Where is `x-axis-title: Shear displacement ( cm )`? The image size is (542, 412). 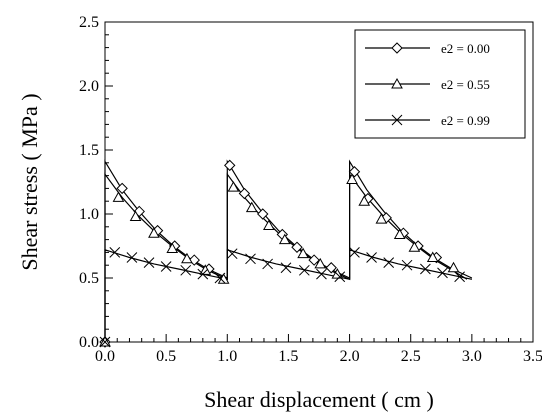
x-axis-title: Shear displacement ( cm ) is located at coordinates (319, 399).